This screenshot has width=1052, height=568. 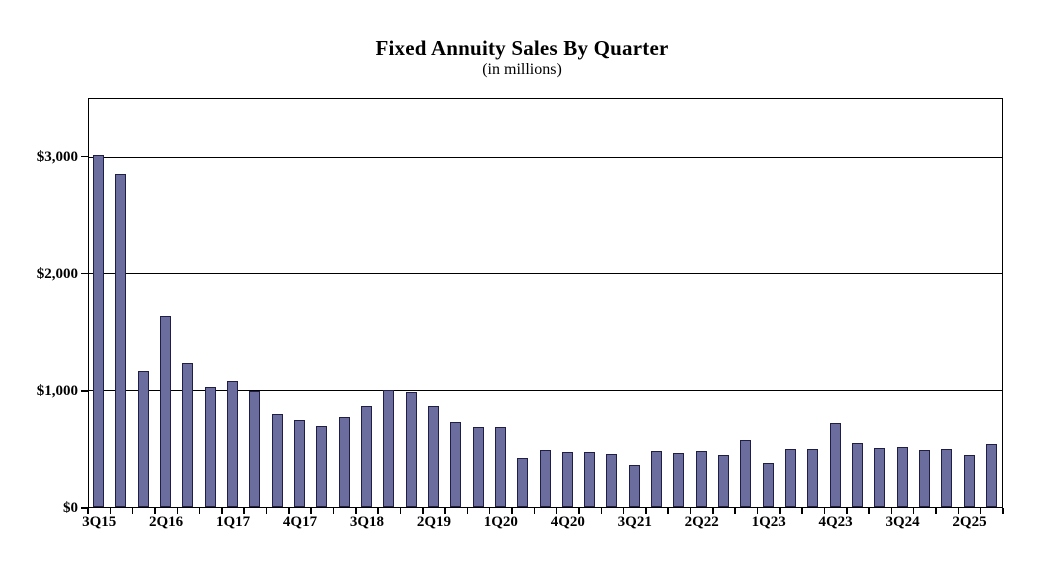 What do you see at coordinates (768, 522) in the screenshot?
I see `x-tick-label: 1Q23` at bounding box center [768, 522].